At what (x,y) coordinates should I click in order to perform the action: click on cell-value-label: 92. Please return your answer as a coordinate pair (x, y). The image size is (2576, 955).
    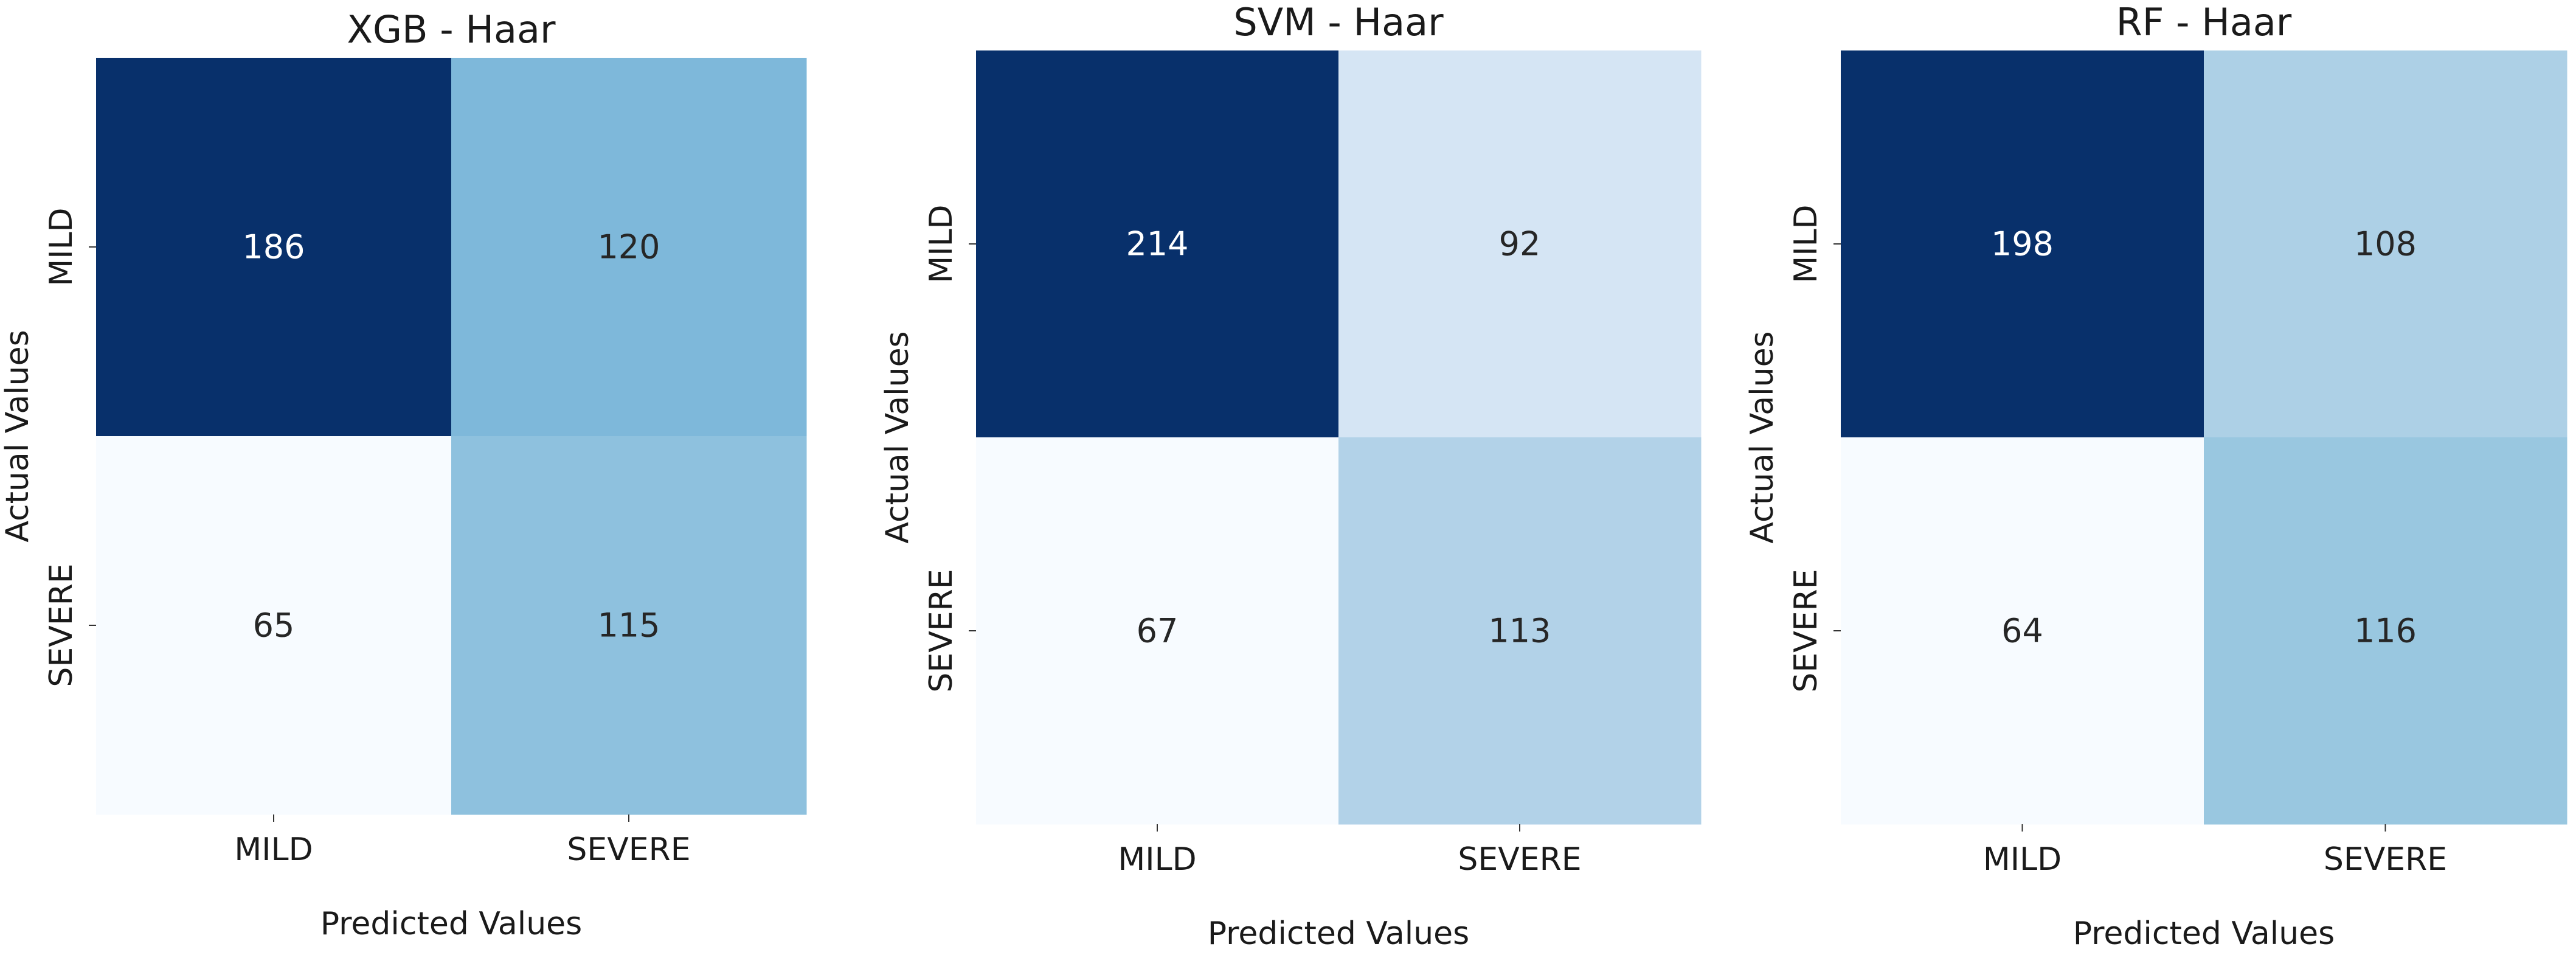
    Looking at the image, I should click on (1520, 244).